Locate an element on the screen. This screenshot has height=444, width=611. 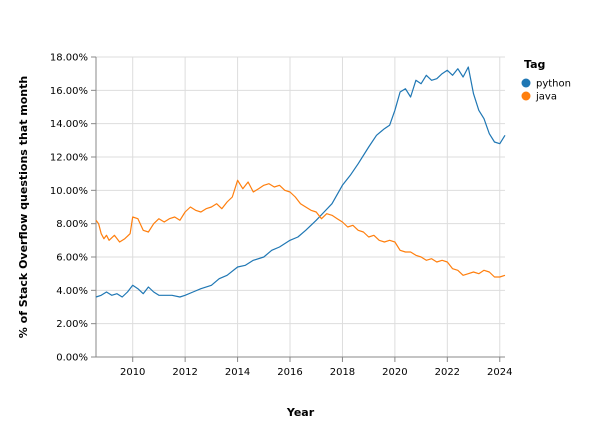
x-tick-label: 2010 is located at coordinates (132, 372).